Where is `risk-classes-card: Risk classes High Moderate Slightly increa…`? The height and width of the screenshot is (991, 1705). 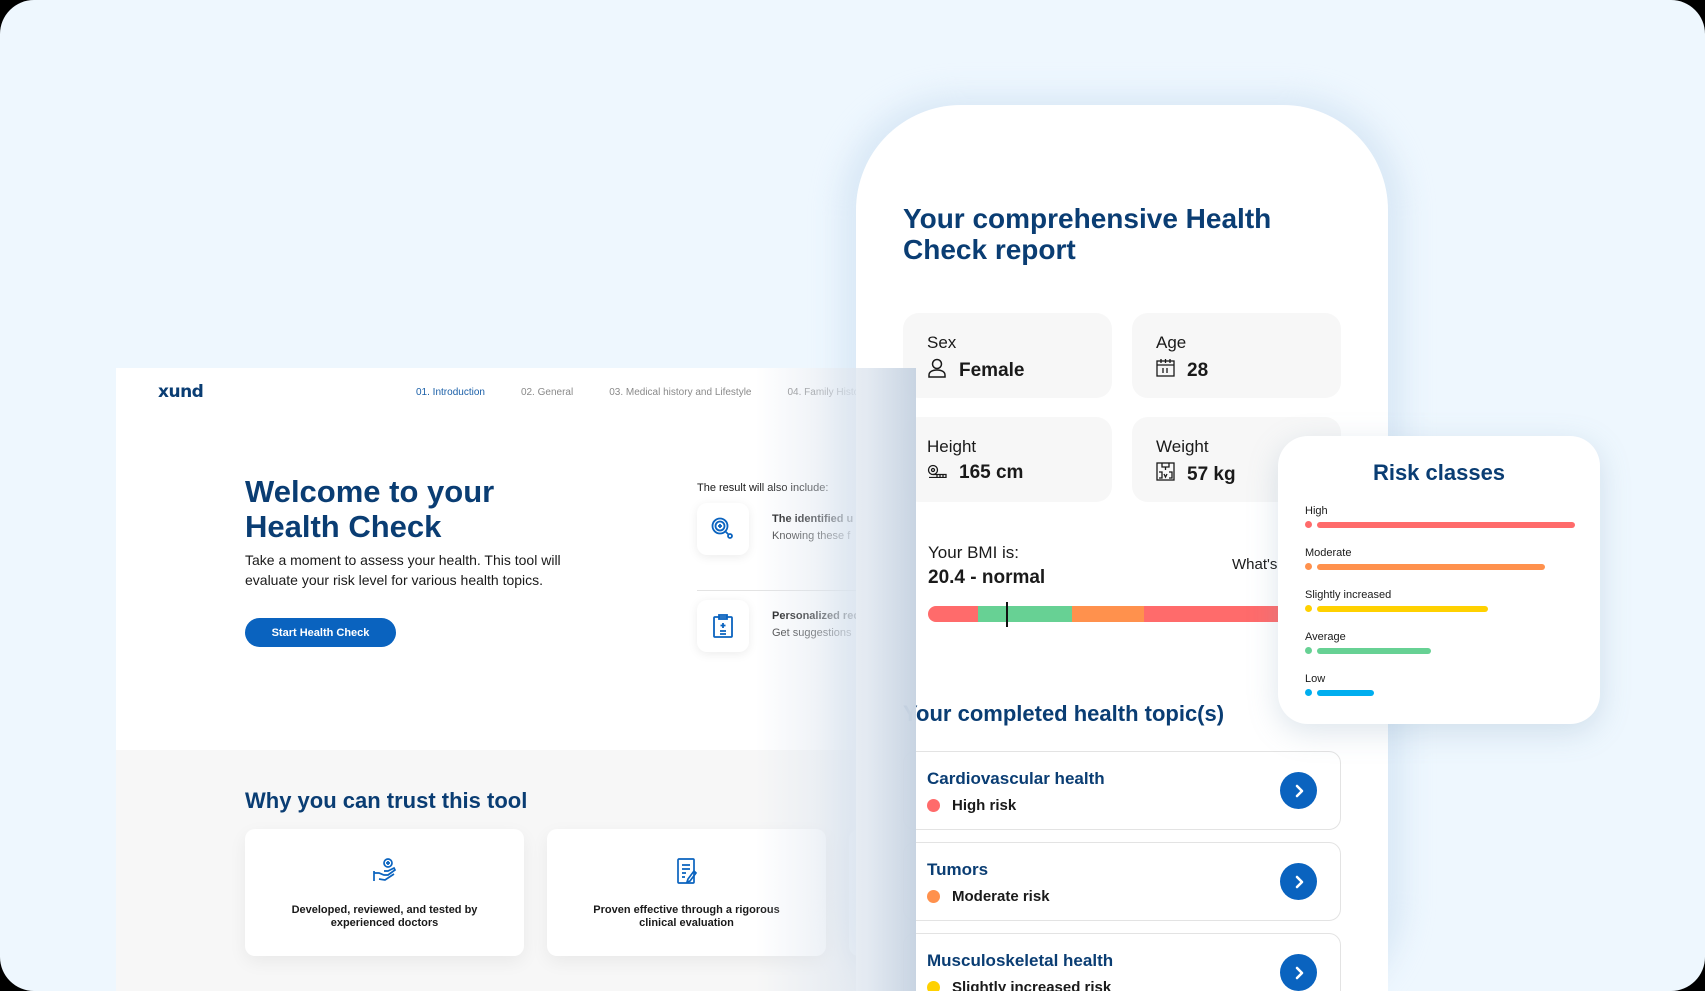
risk-classes-card: Risk classes High Moderate Slightly increa… is located at coordinates (1439, 580).